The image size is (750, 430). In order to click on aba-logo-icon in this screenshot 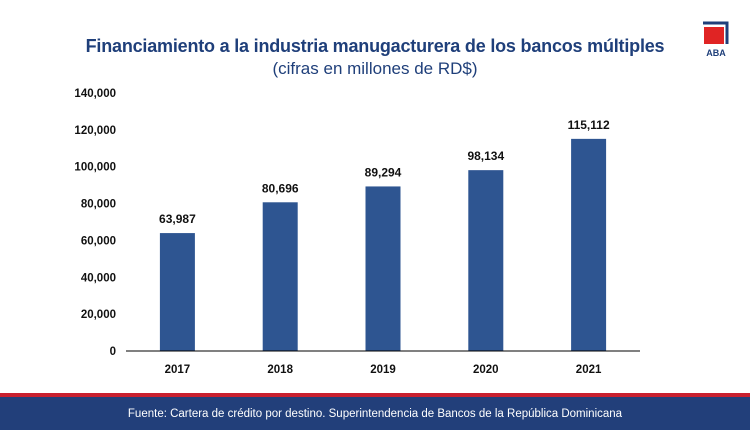, I will do `click(716, 32)`.